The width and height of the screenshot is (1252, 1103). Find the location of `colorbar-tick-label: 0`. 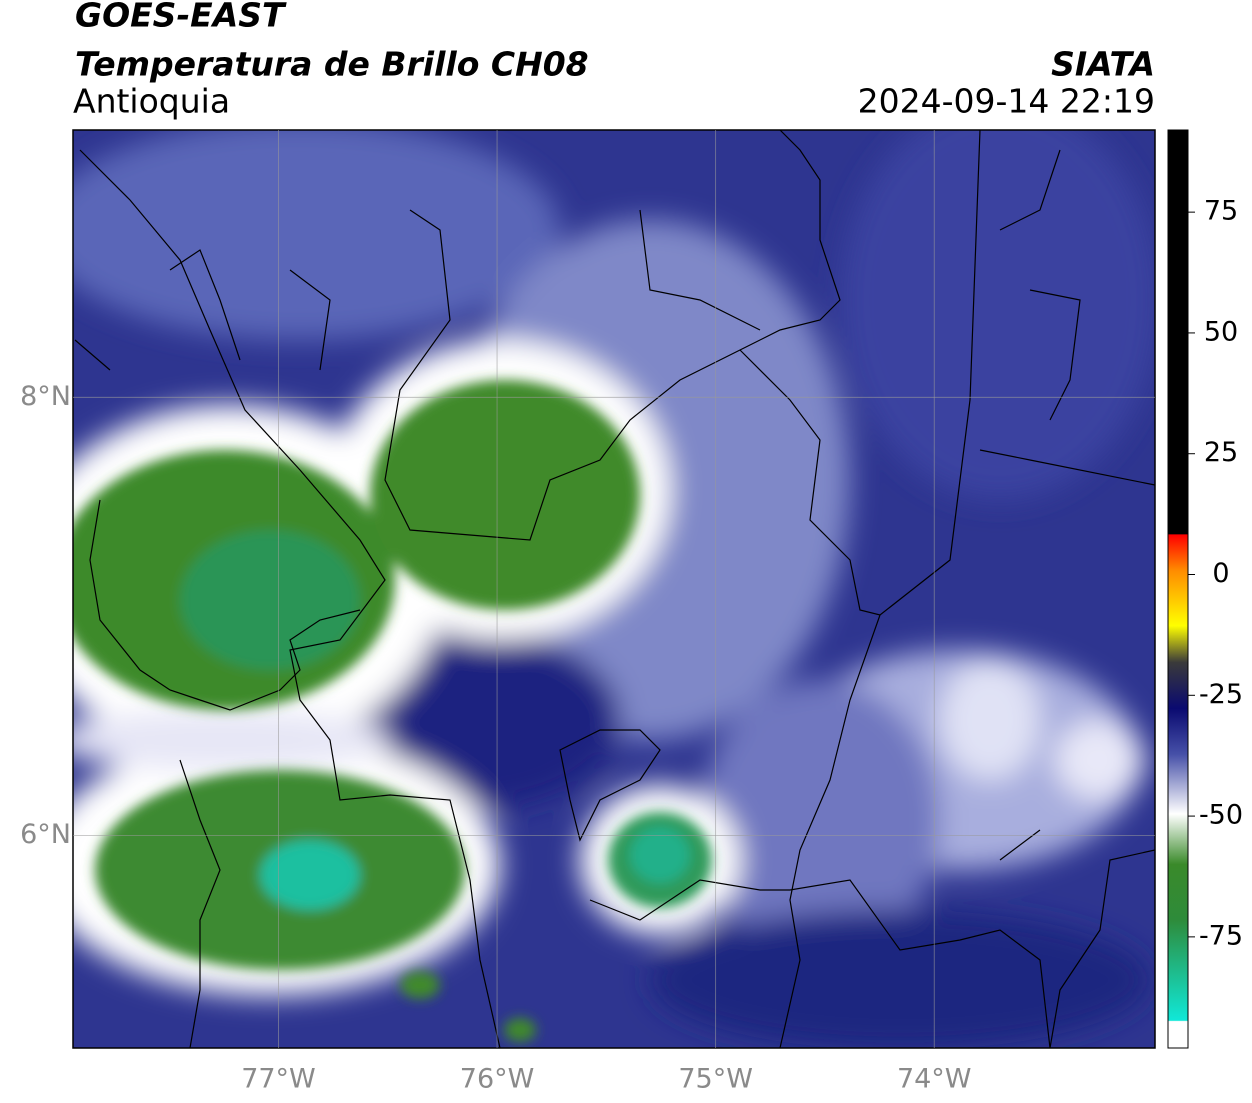

colorbar-tick-label: 0 is located at coordinates (1220, 573).